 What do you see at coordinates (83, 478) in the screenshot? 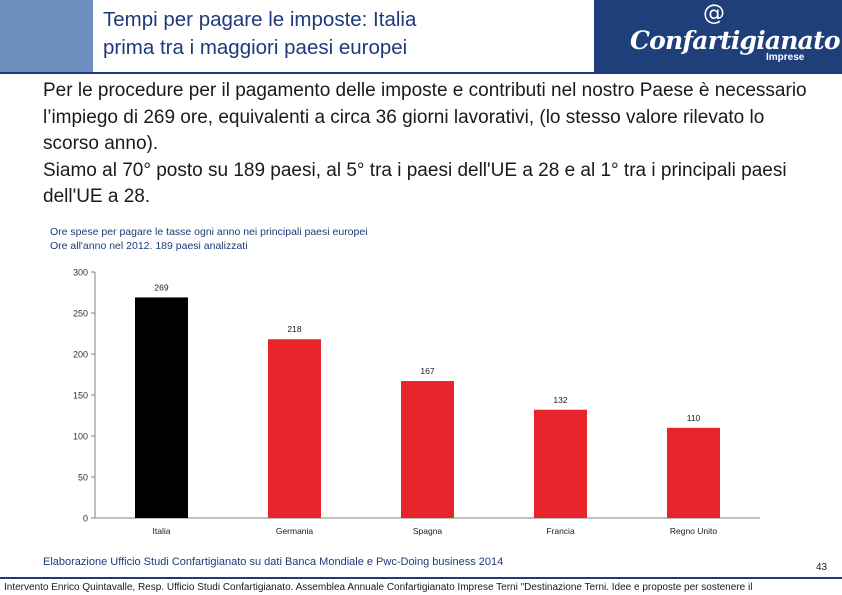
I see `y-tick-label: 50` at bounding box center [83, 478].